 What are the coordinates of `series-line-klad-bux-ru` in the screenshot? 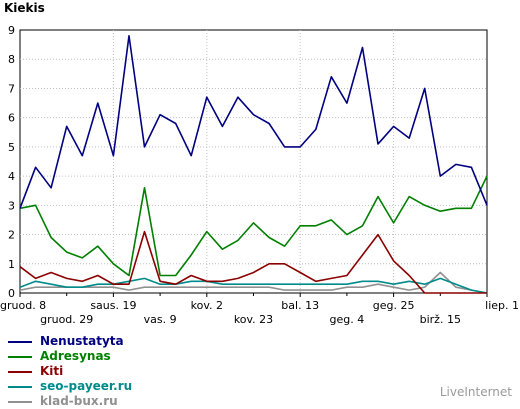 It's located at (253, 282).